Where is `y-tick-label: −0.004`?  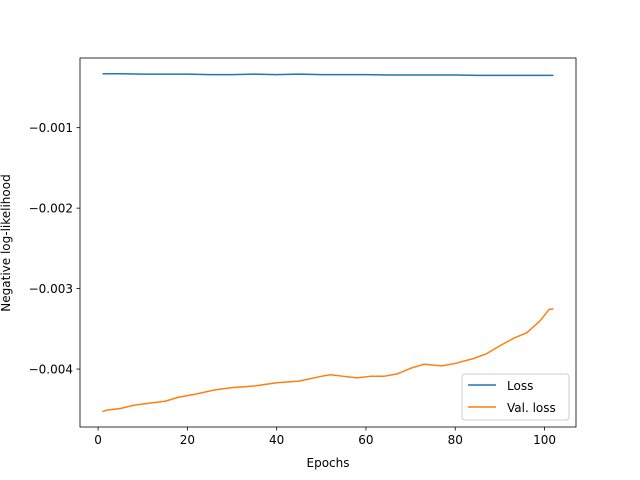 y-tick-label: −0.004 is located at coordinates (51, 370).